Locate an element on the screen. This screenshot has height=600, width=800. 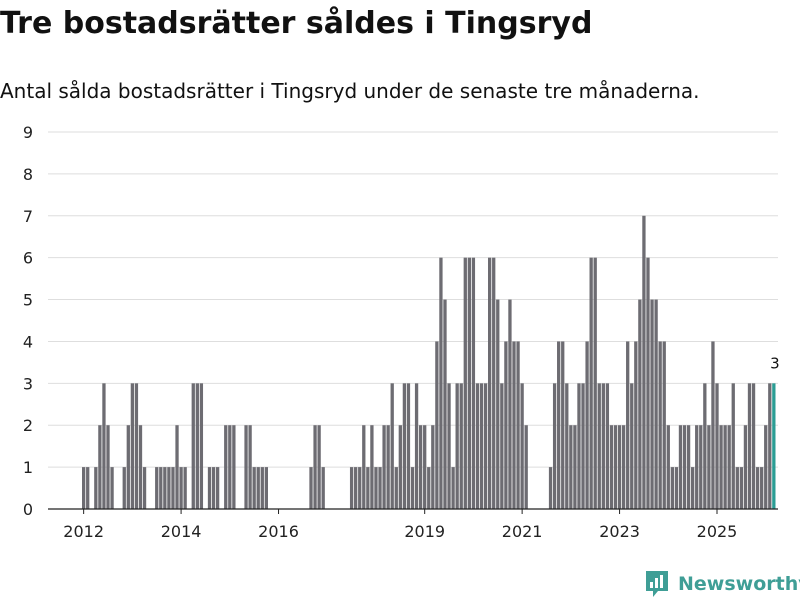
x-tick-label: 2012 is located at coordinates (83, 531).